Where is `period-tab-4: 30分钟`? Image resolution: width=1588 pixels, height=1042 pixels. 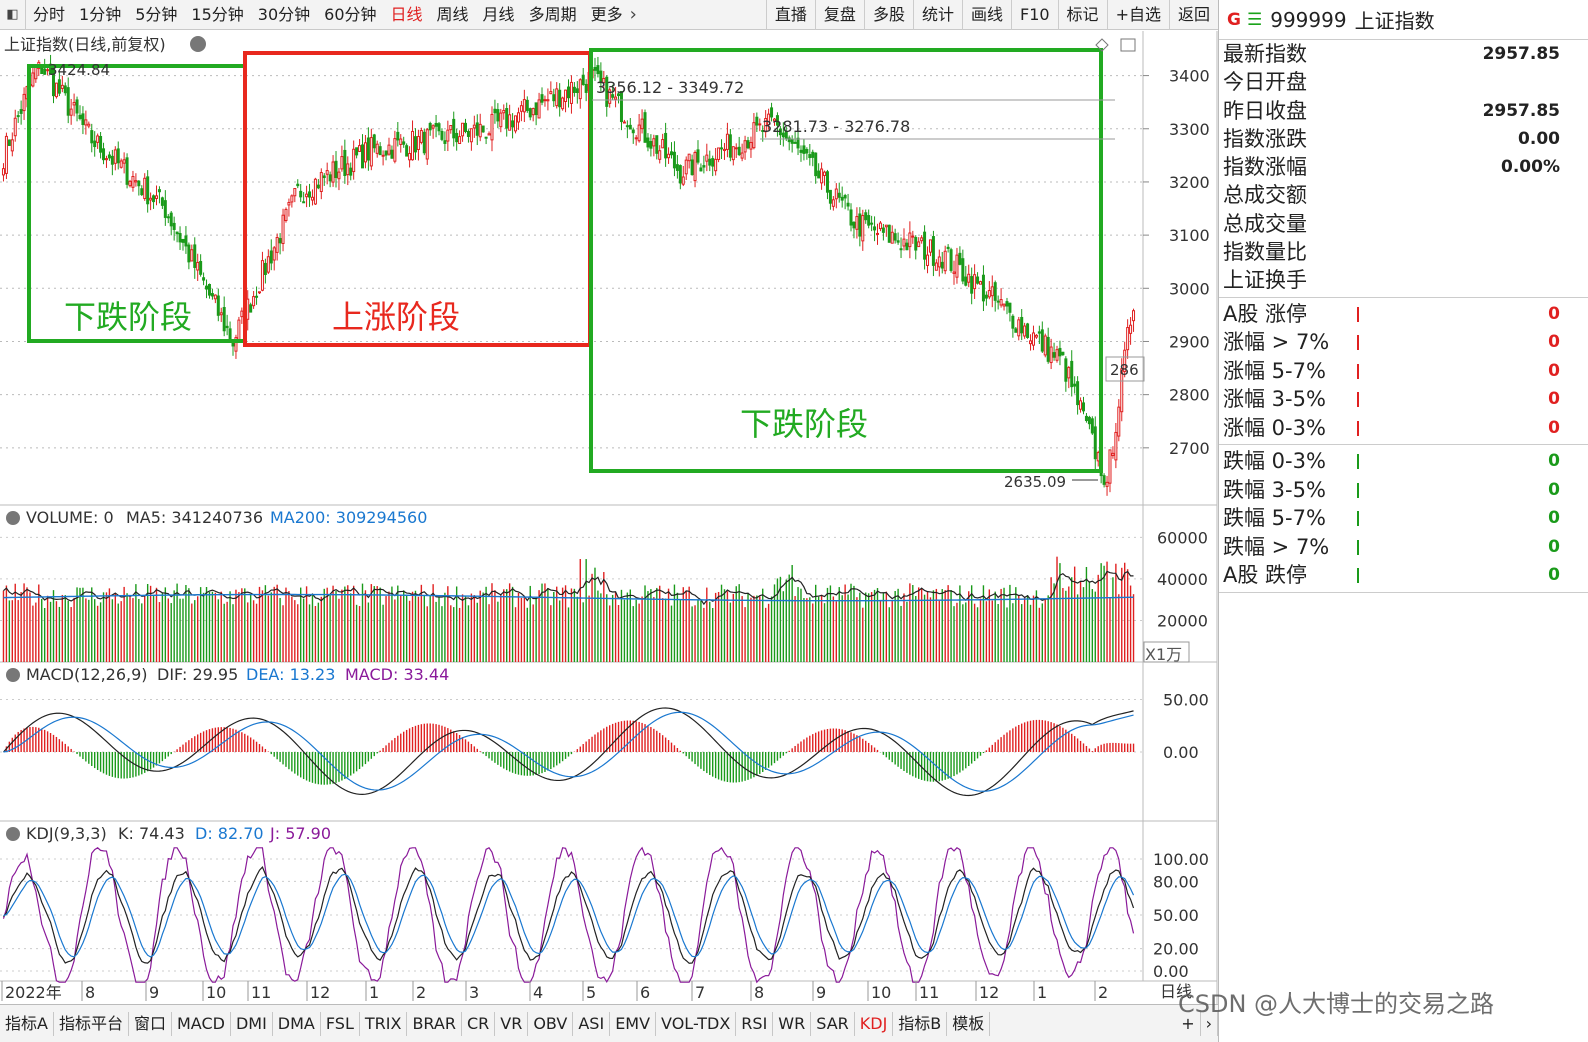
period-tab-4: 30分钟 is located at coordinates (284, 14).